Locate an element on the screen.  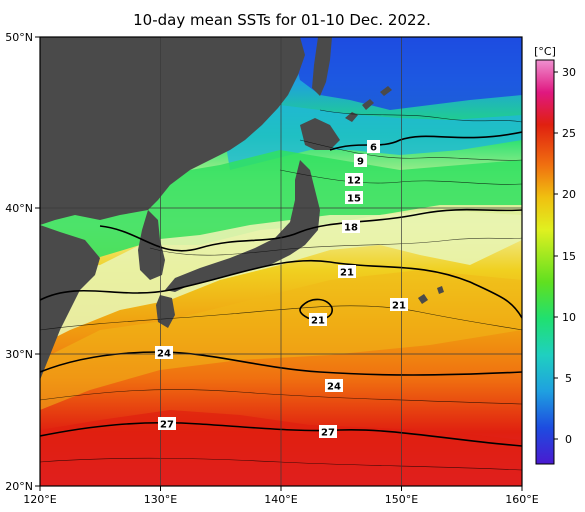
colorbar-tick-10: 10 is located at coordinates (569, 317).